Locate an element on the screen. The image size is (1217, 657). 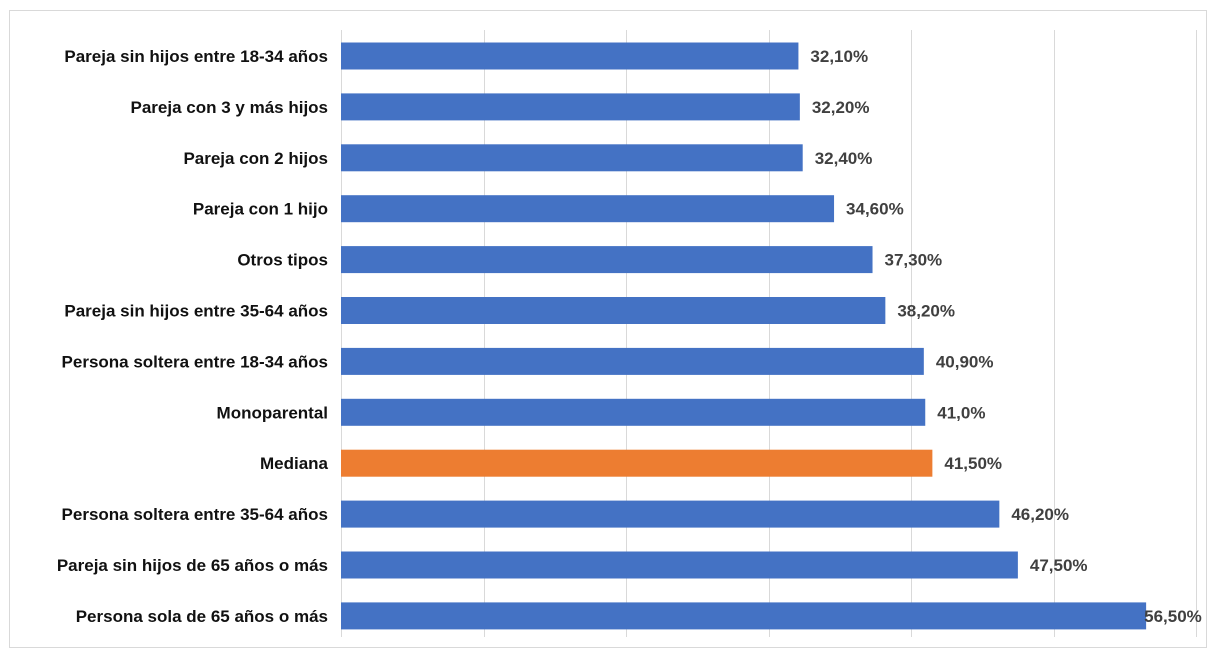
category-label: Pareja sin hijos de 65 años o más is located at coordinates (192, 565).